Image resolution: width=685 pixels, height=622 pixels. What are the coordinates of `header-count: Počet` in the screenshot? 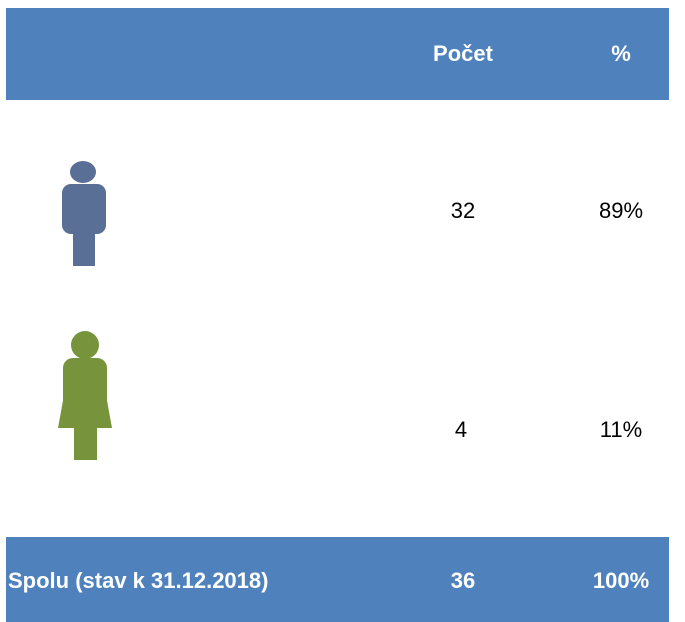 It's located at (463, 53).